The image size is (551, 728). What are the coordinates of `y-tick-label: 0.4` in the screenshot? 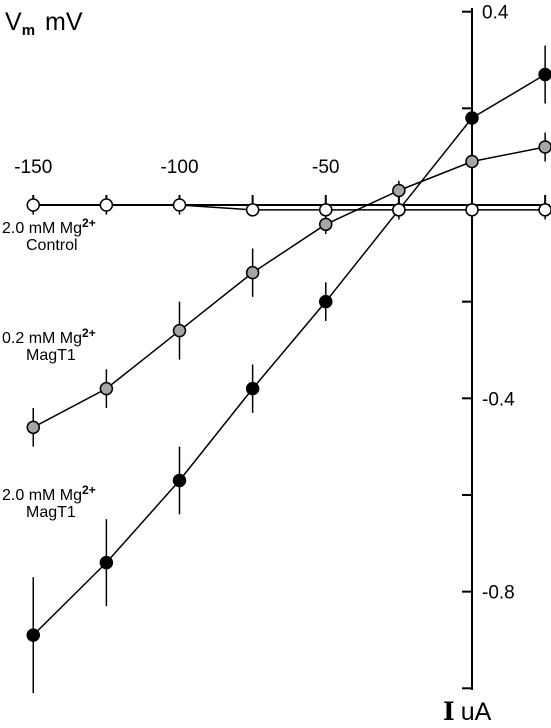 It's located at (495, 13).